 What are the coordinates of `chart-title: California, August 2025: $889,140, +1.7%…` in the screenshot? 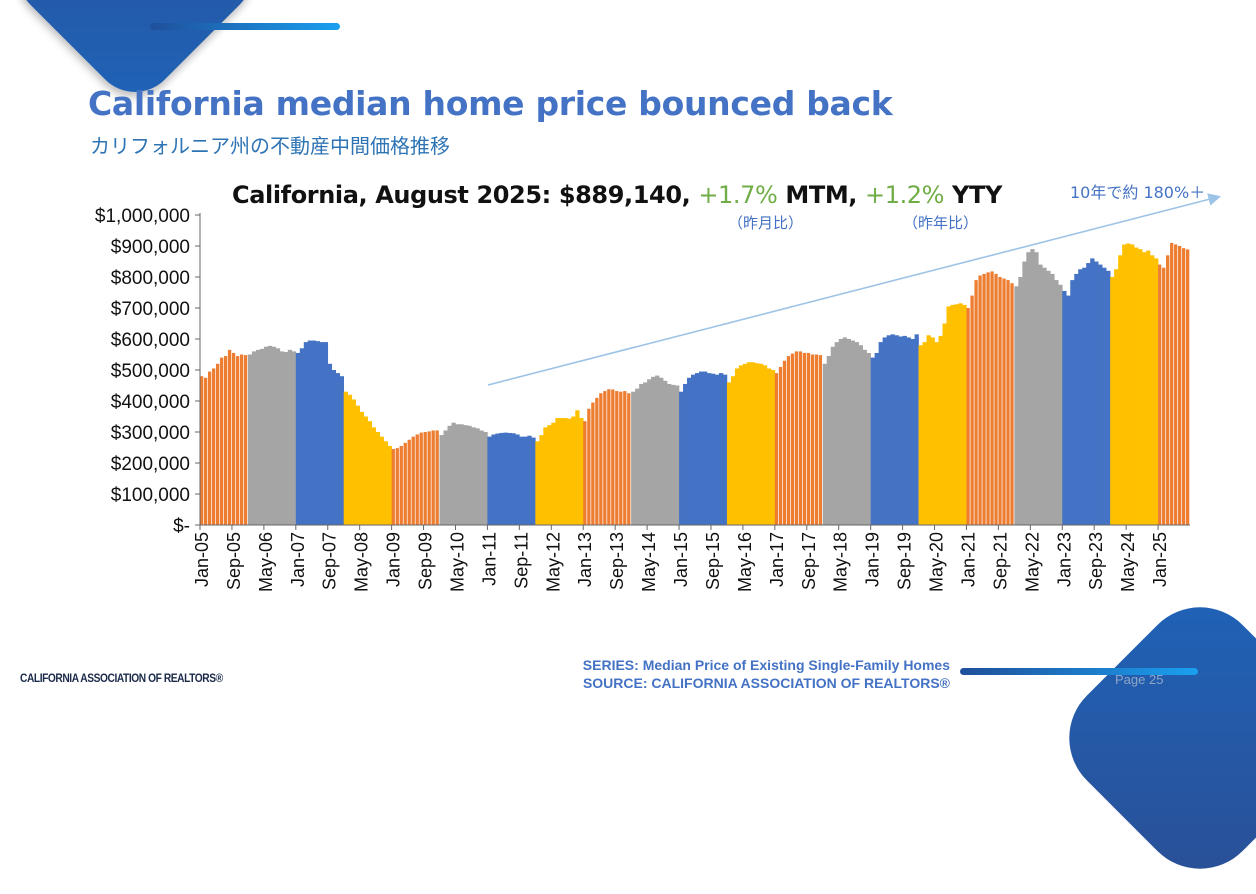 It's located at (617, 195).